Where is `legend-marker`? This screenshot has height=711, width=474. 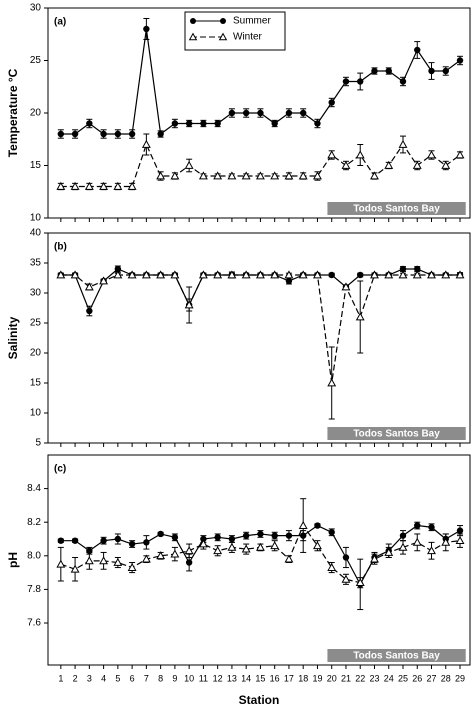
legend-marker is located at coordinates (223, 36).